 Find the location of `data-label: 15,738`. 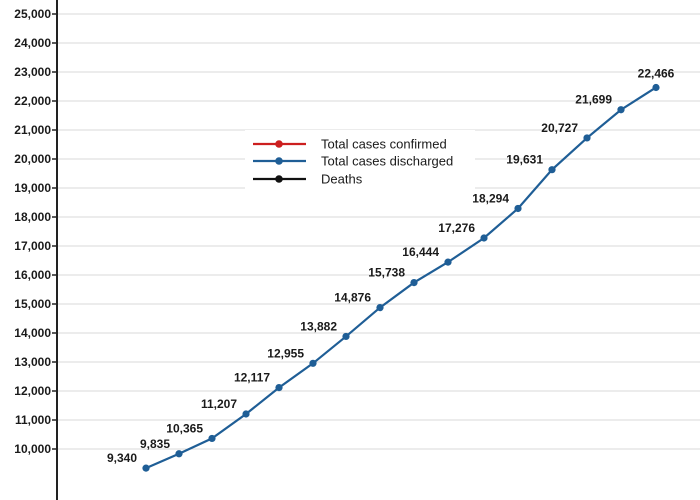

data-label: 15,738 is located at coordinates (386, 273).